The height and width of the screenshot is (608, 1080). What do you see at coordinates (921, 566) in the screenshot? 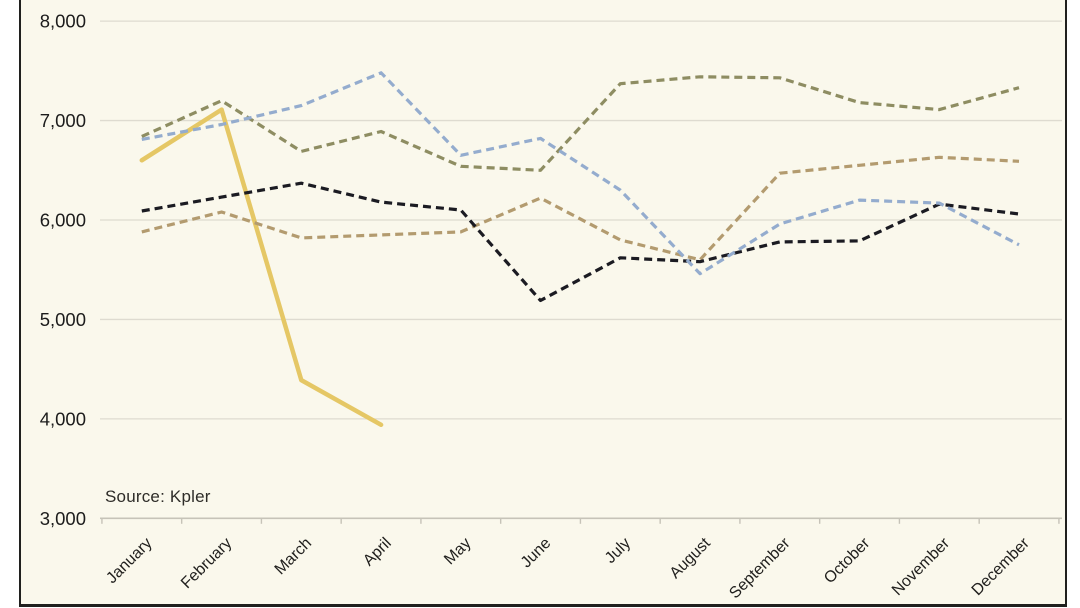
I see `x-axis-month-label: November` at bounding box center [921, 566].